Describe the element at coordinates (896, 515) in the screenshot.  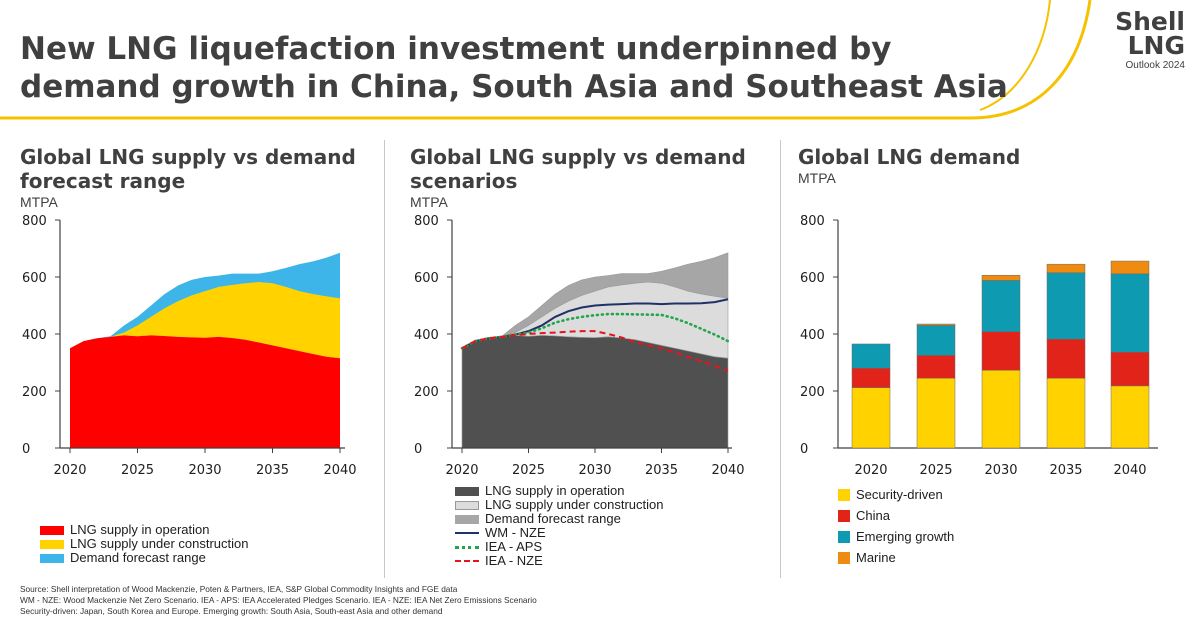
I see `legend-item: China` at that location.